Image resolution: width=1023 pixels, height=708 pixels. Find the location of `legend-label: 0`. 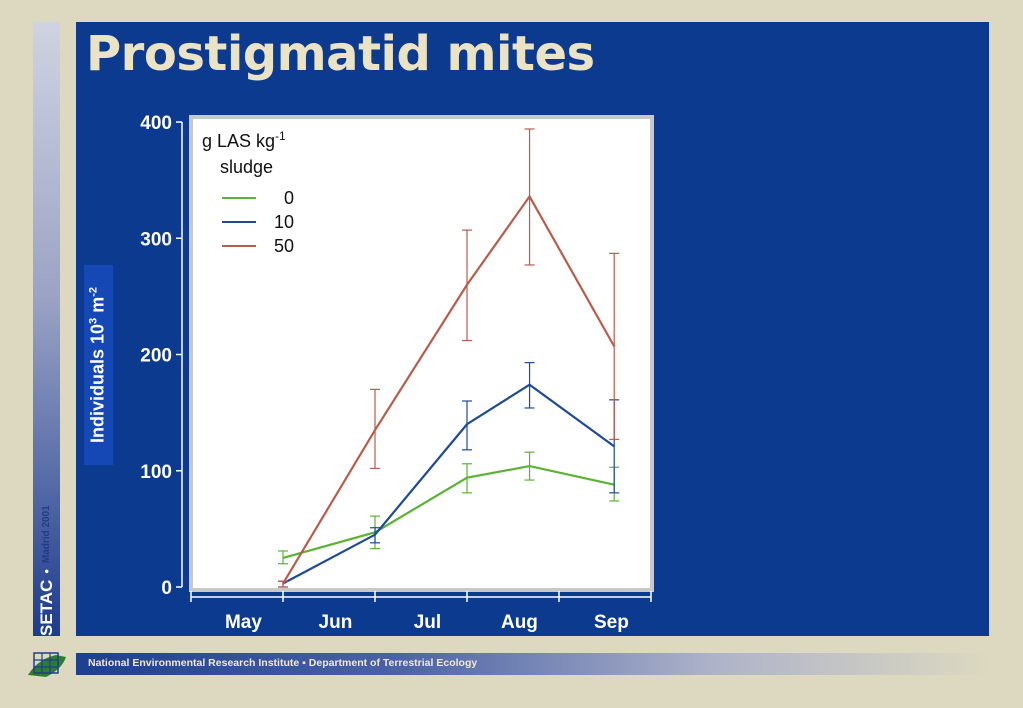

legend-label: 0 is located at coordinates (289, 198).